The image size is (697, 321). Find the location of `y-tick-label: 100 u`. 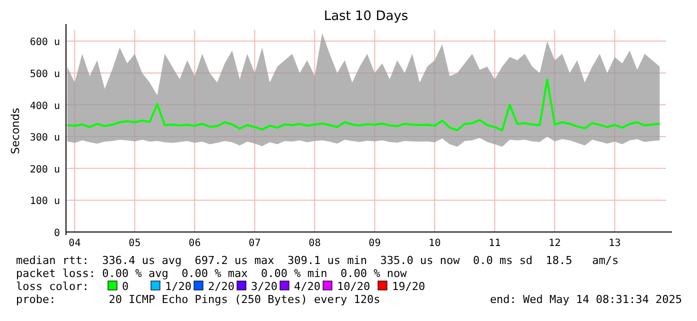

y-tick-label: 100 u is located at coordinates (45, 202).